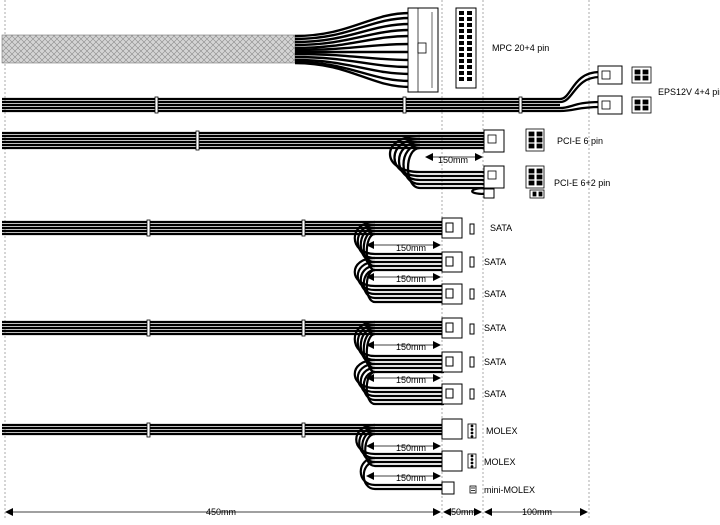 This screenshot has height=525, width=720. What do you see at coordinates (520, 48) in the screenshot?
I see `mpc-label: MPC 20+4 pin` at bounding box center [520, 48].